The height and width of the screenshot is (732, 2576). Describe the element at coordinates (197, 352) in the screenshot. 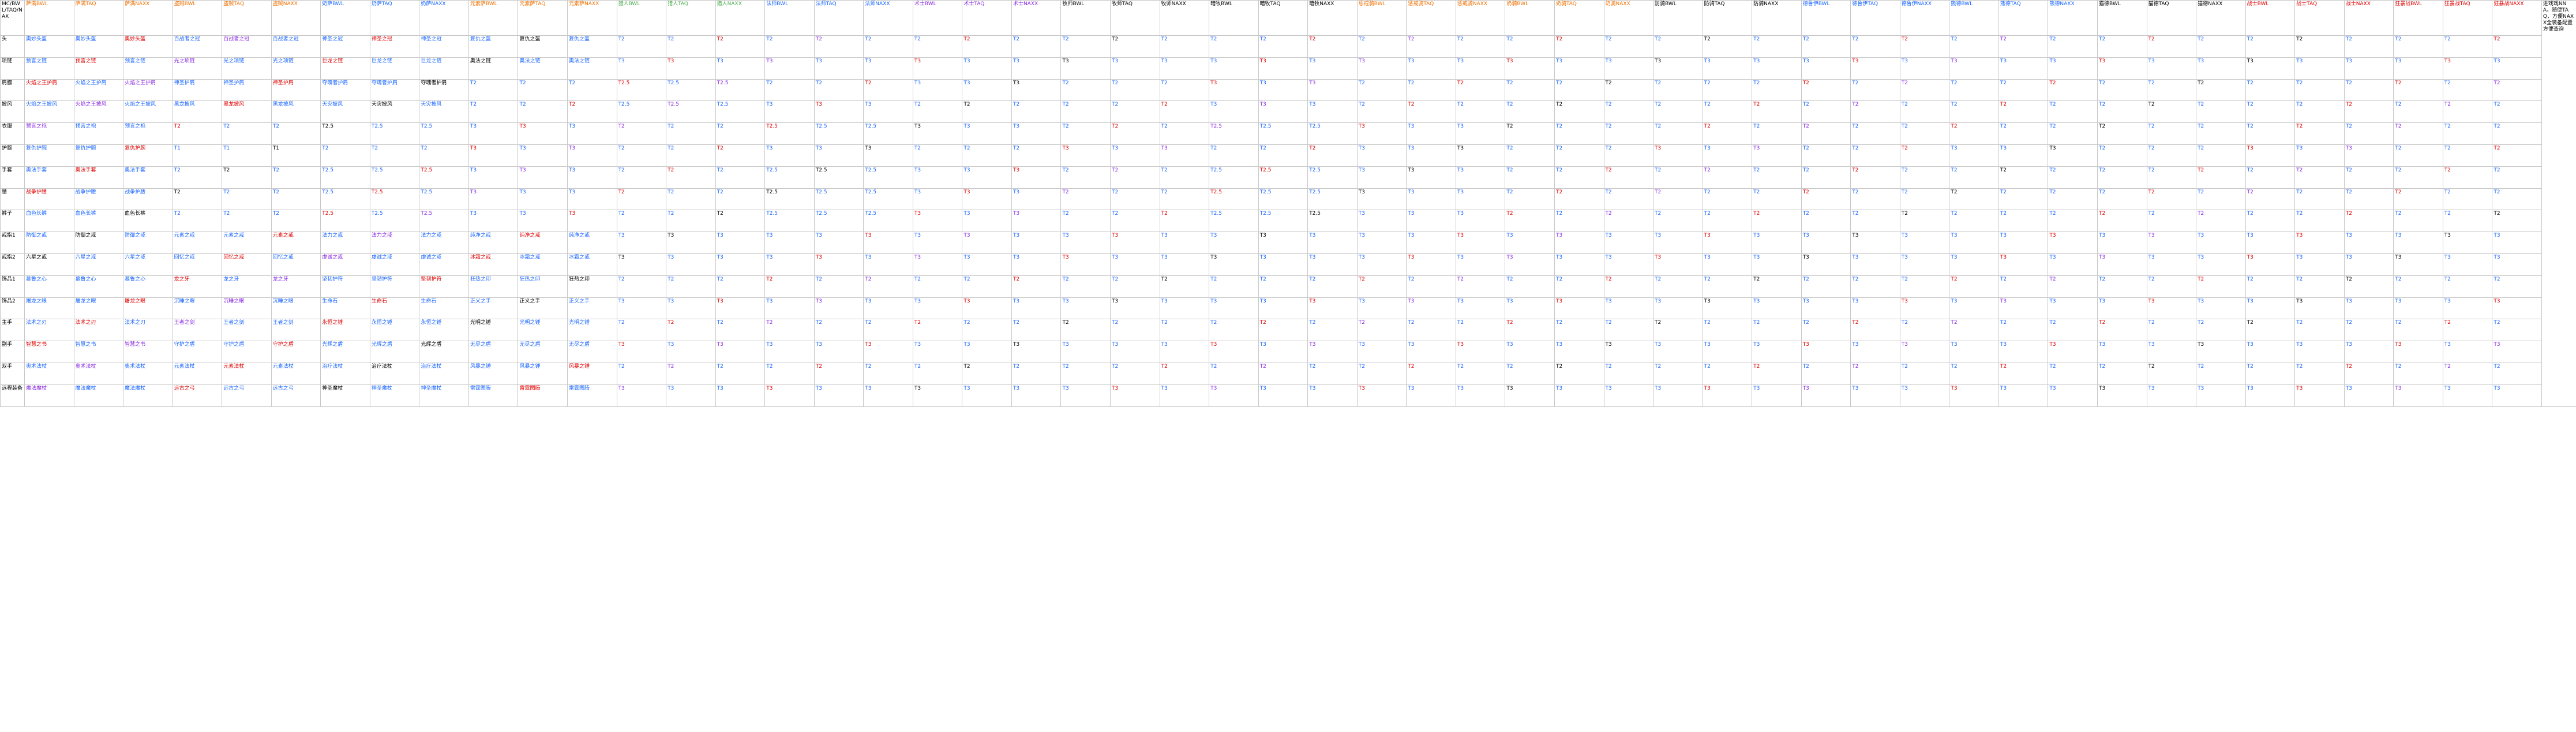

I see `table-cell: 守护之盾` at that location.